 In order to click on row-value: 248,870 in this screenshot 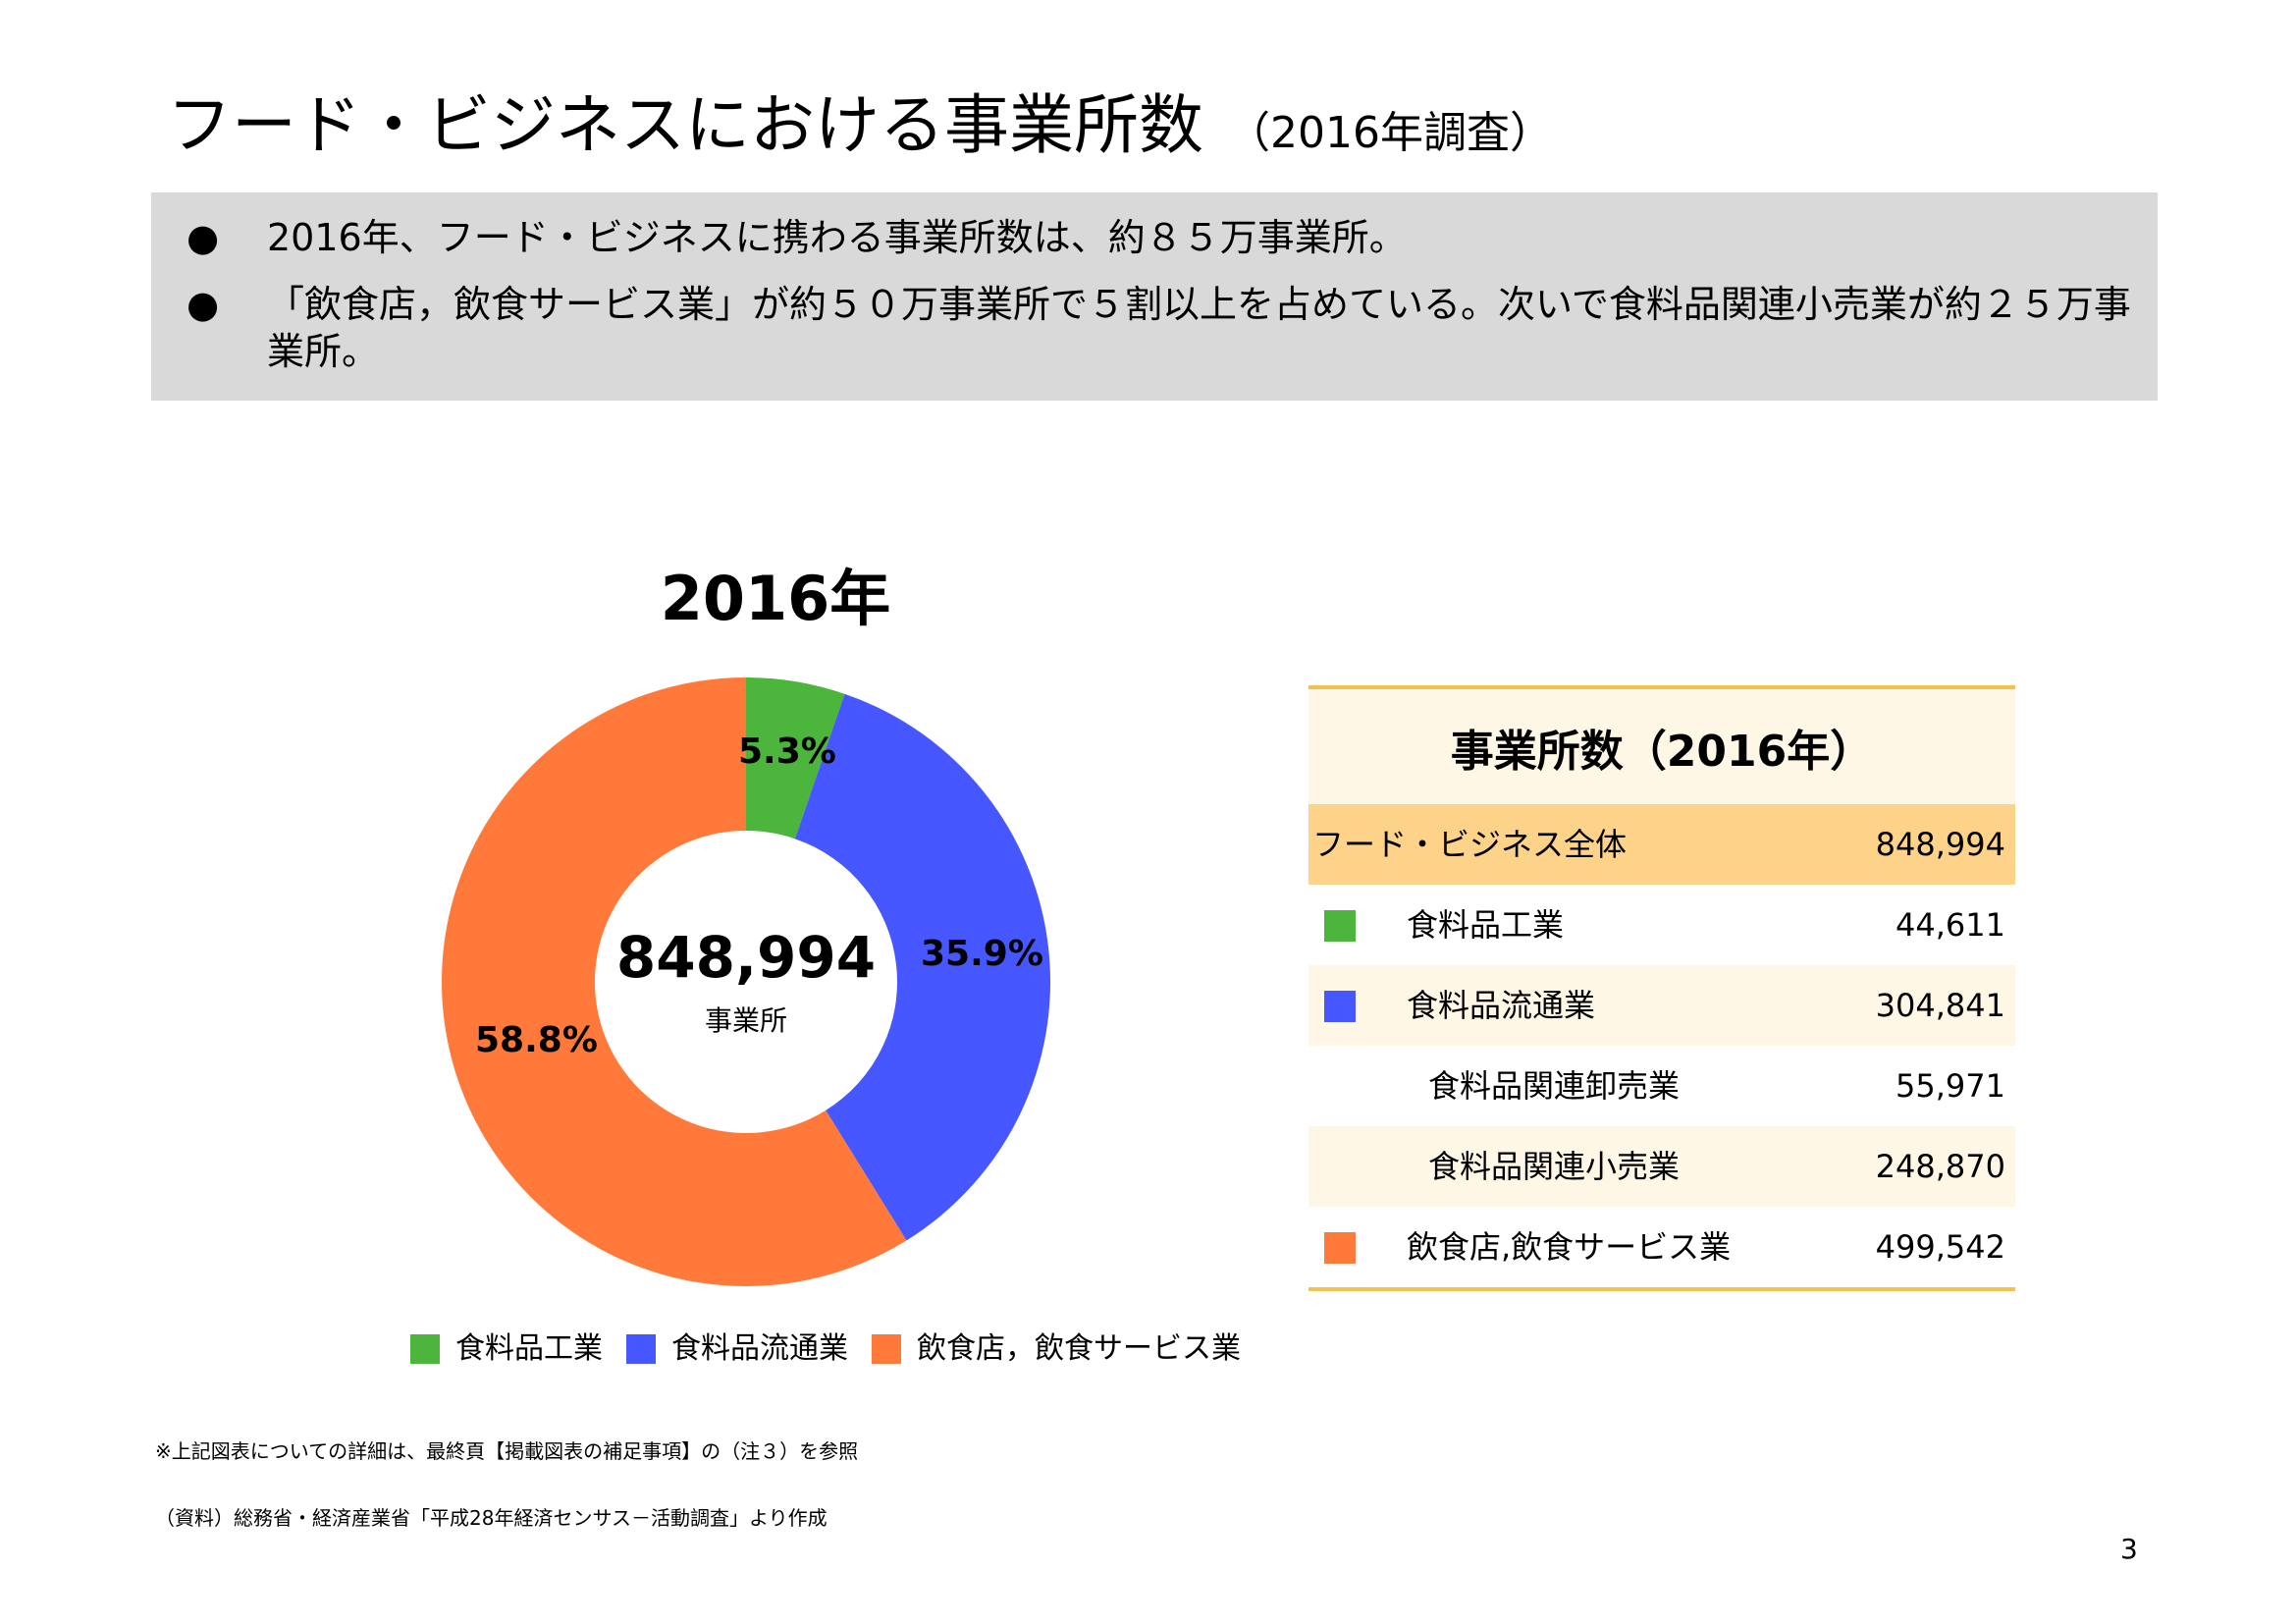, I will do `click(1940, 1166)`.